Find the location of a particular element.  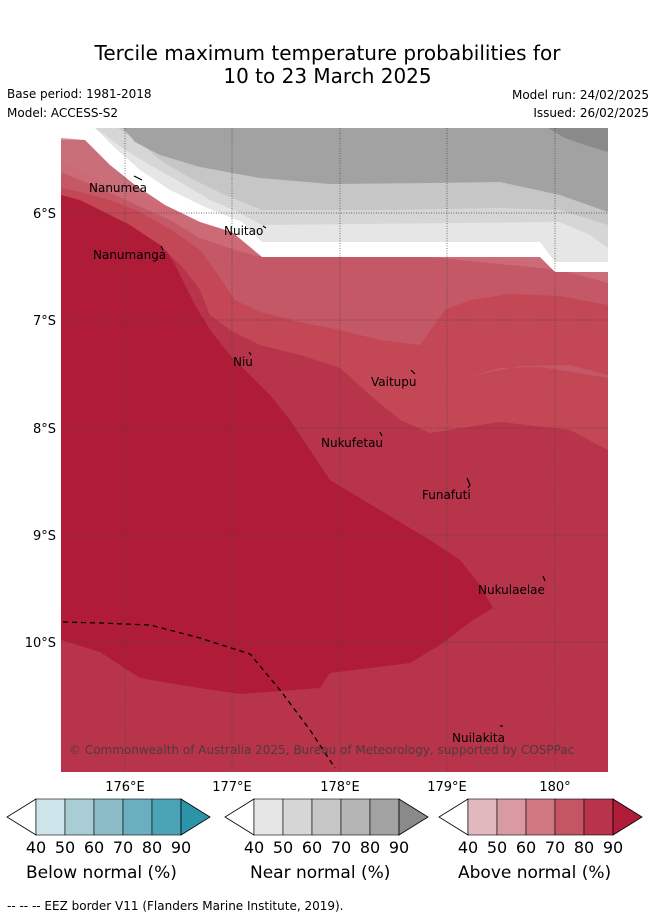

colorbar-near-tick: 80 is located at coordinates (370, 847).